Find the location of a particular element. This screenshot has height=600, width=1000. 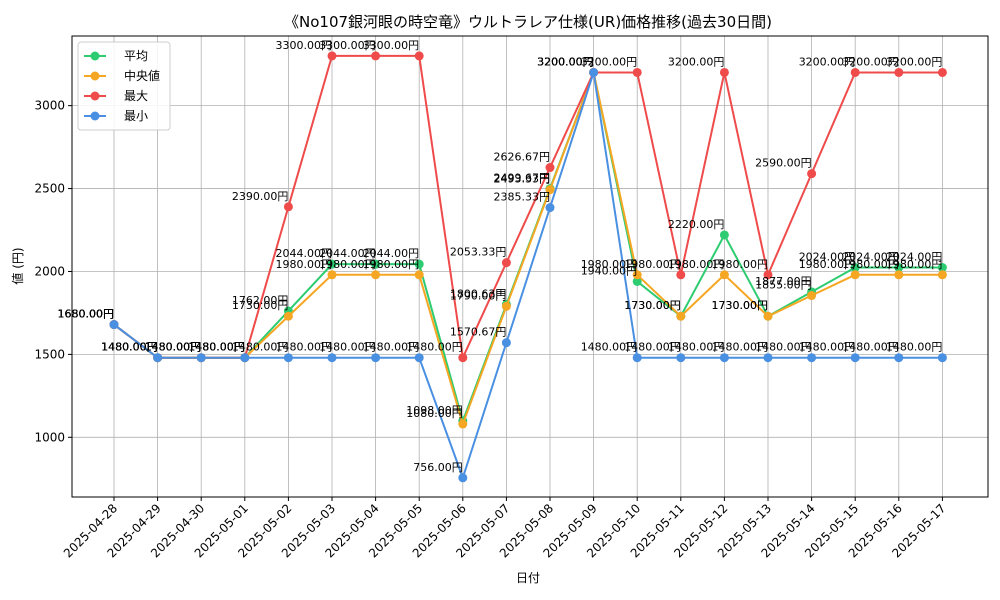

y-tick-label: 2500 is located at coordinates (49, 189).